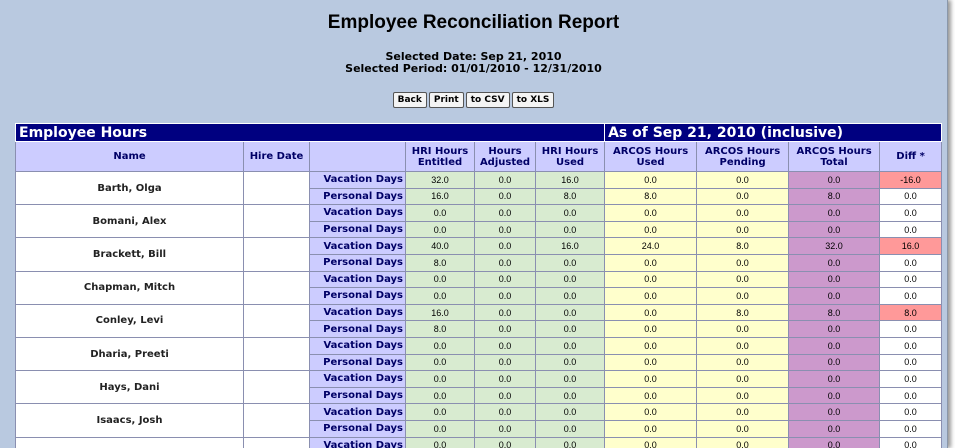 Image resolution: width=955 pixels, height=448 pixels. What do you see at coordinates (834, 156) in the screenshot?
I see `column-header: ARCOS Hours Total` at bounding box center [834, 156].